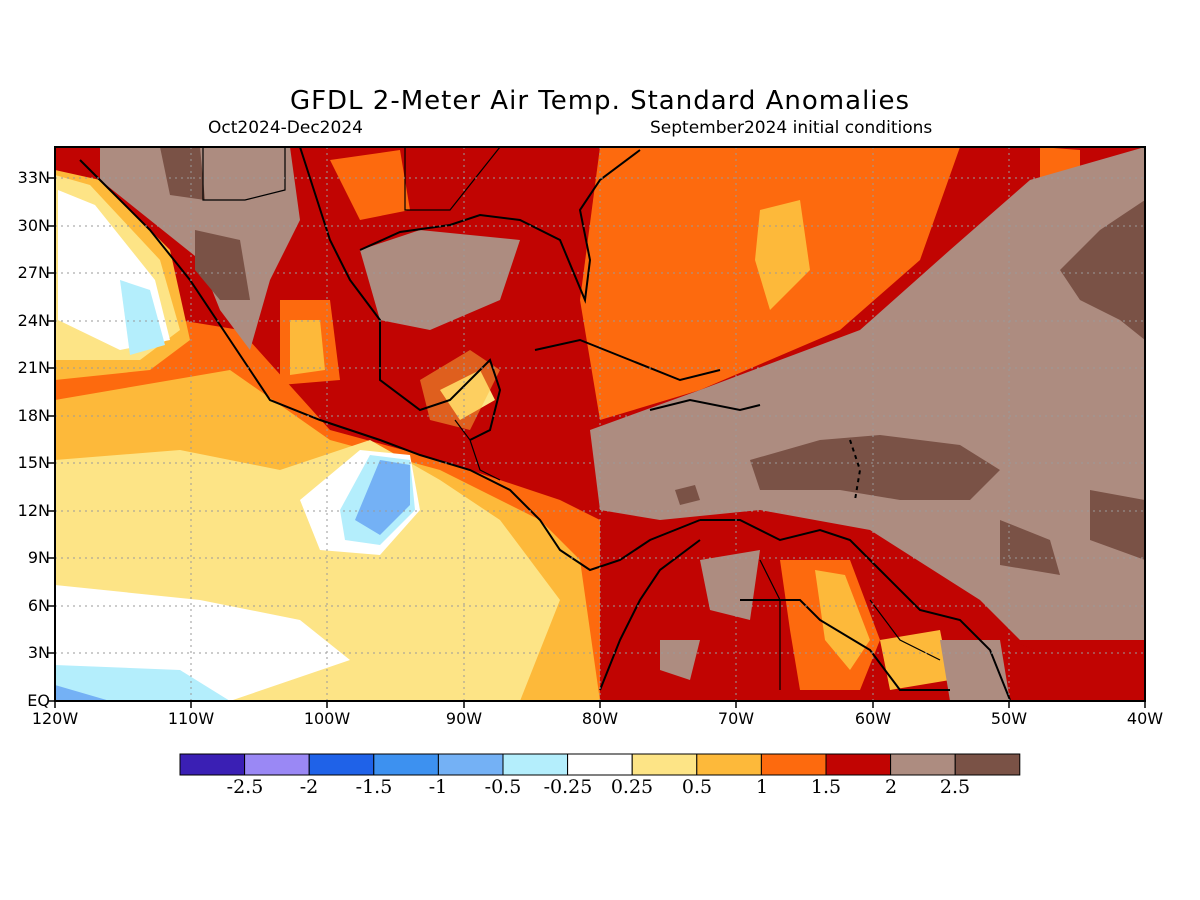 The width and height of the screenshot is (1200, 900). Describe the element at coordinates (38, 700) in the screenshot. I see `lat-label: EQ` at that location.